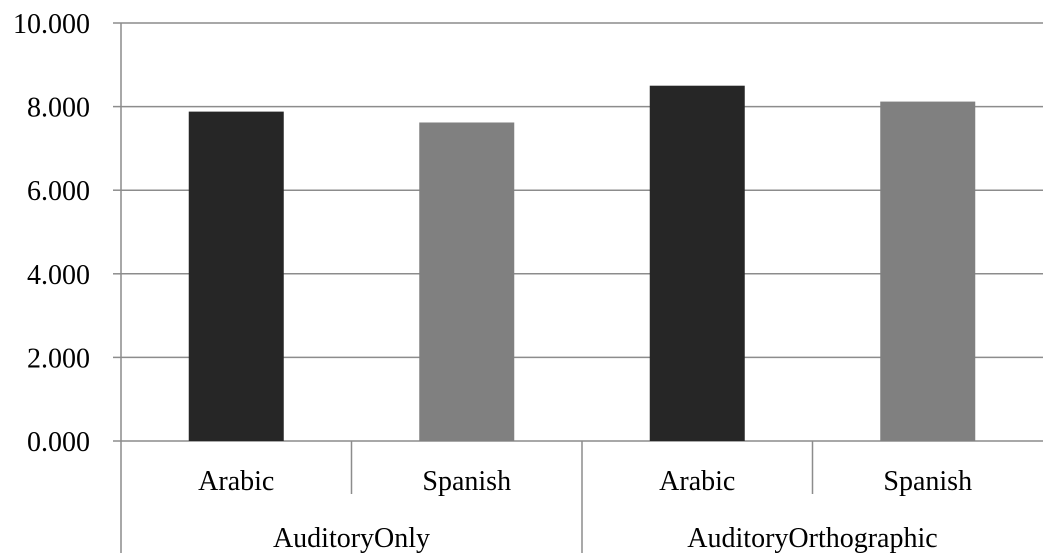  What do you see at coordinates (467, 281) in the screenshot?
I see `bar-auditoryonly-spanish` at bounding box center [467, 281].